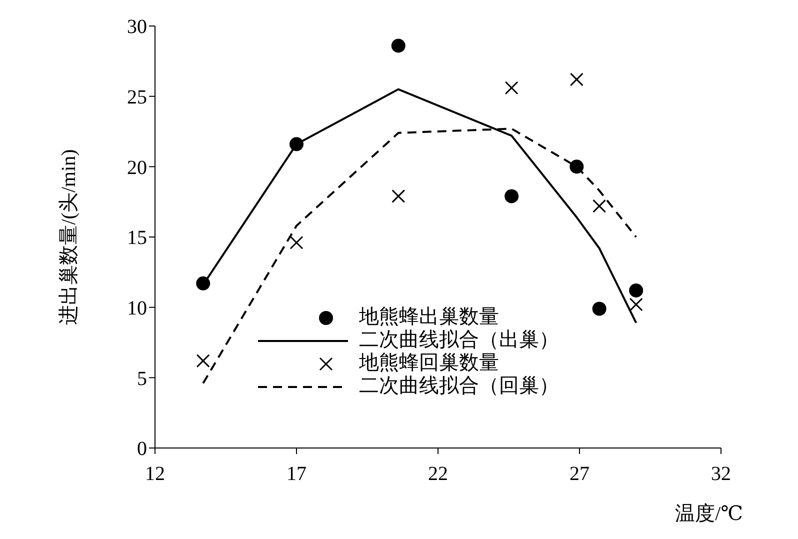 Image resolution: width=798 pixels, height=539 pixels. What do you see at coordinates (142, 449) in the screenshot?
I see `y-tick-label: 0` at bounding box center [142, 449].